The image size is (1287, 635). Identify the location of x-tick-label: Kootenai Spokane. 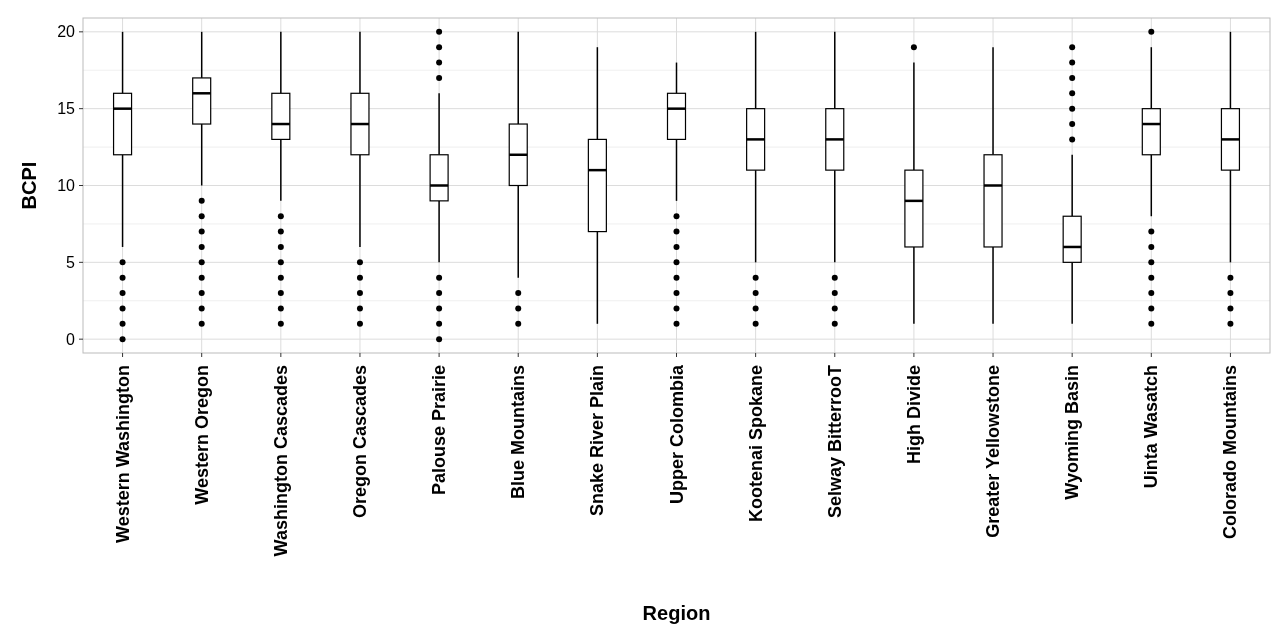
(755, 444).